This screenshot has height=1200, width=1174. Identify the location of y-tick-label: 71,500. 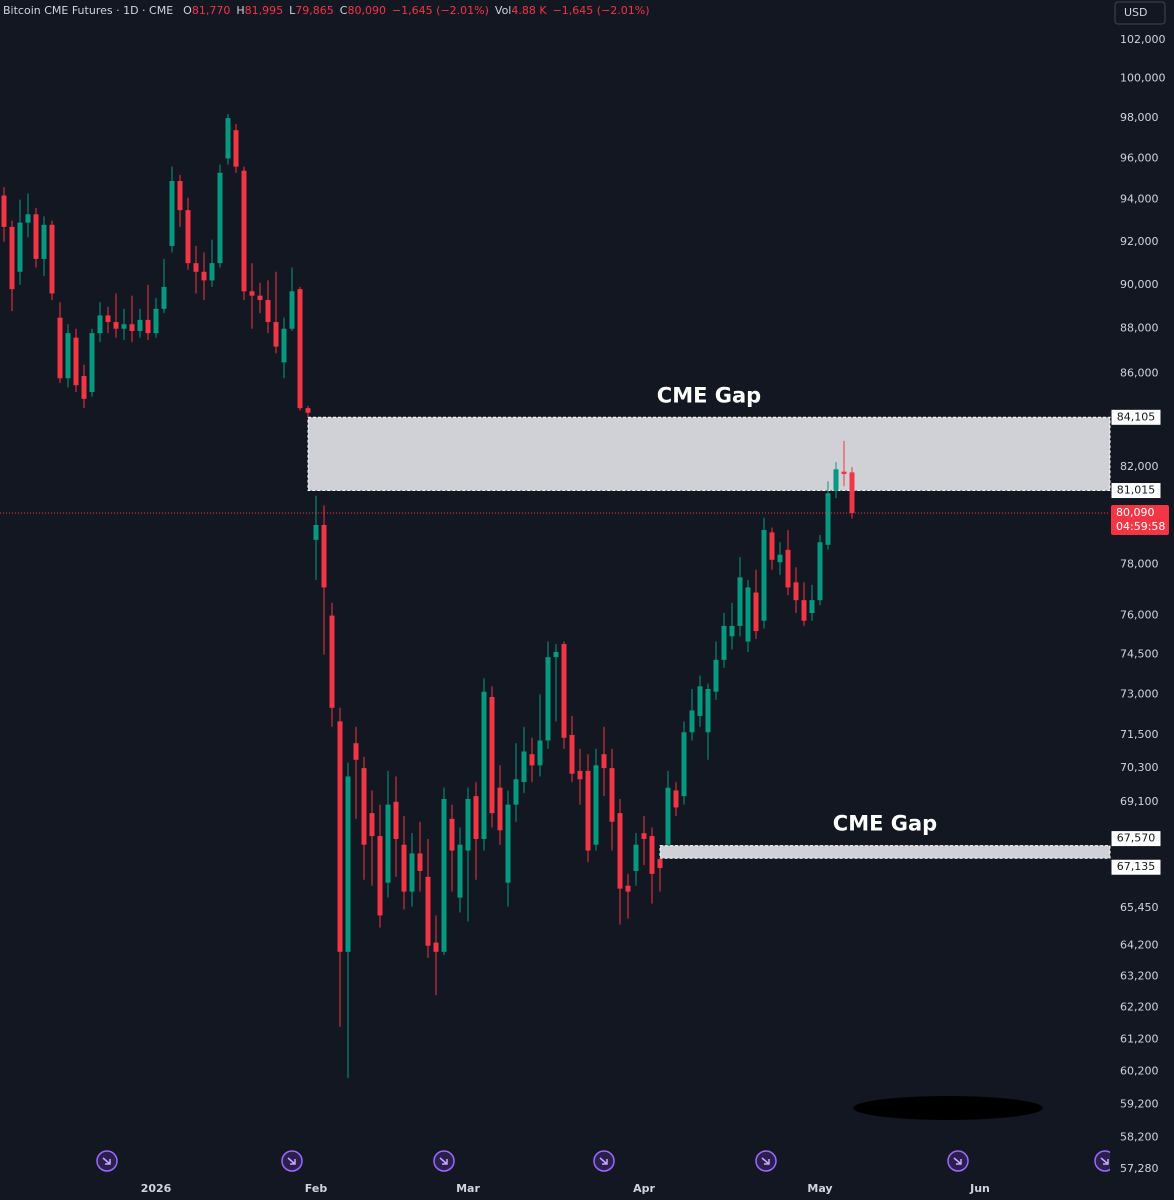
(1139, 734).